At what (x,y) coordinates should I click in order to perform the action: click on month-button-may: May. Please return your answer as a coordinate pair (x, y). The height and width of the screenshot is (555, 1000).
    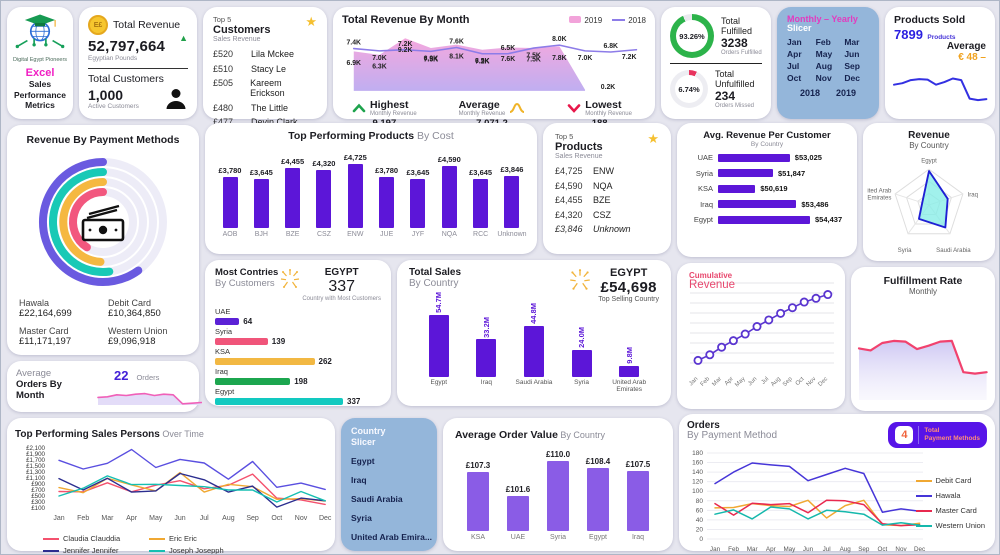
    Looking at the image, I should click on (824, 54).